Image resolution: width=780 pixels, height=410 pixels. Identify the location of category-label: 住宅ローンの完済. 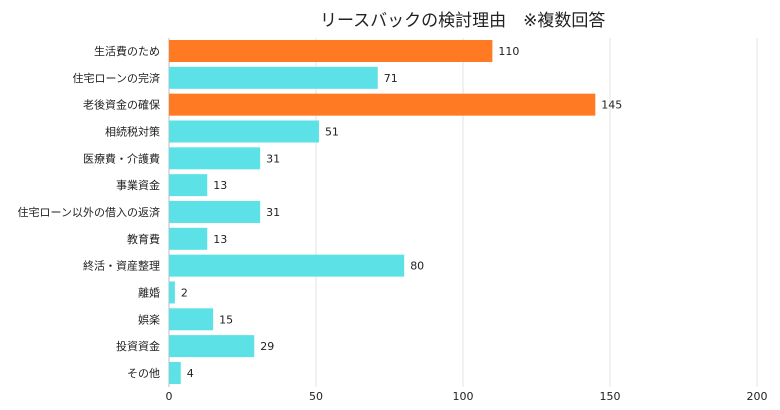
(116, 78).